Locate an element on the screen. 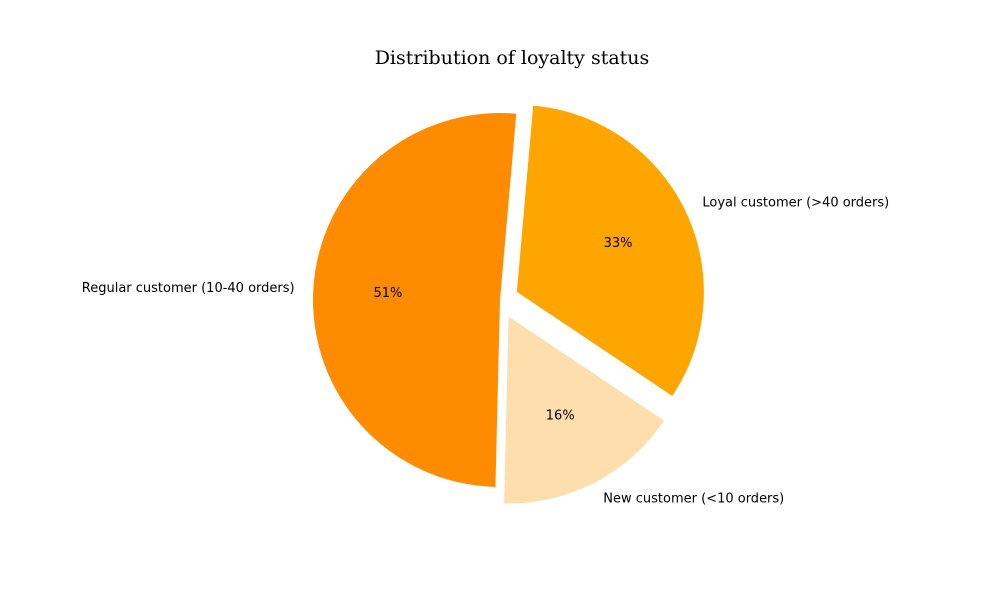  slice-label-loyal-customer-40-orders: Loyal customer (>40 orders) is located at coordinates (795, 203).